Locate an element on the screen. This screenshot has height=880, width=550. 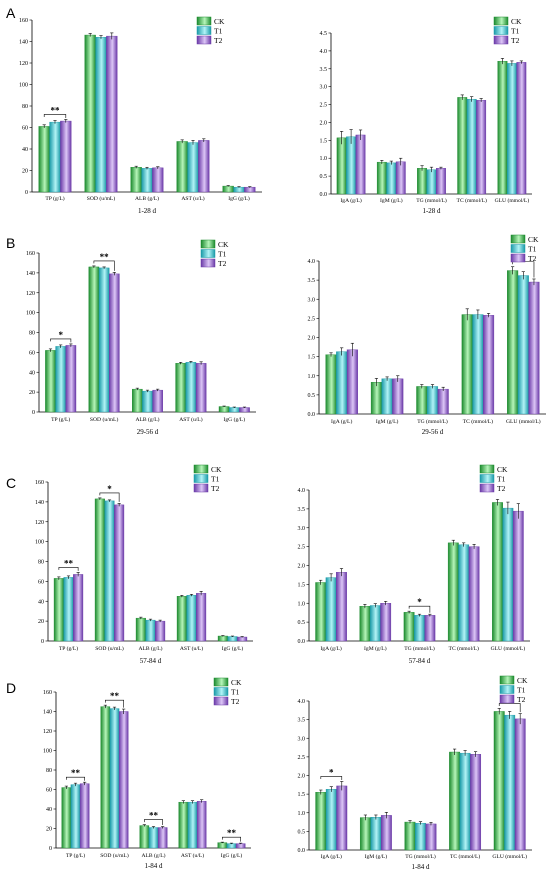
y-tick-label: 60 is located at coordinates (32, 353).